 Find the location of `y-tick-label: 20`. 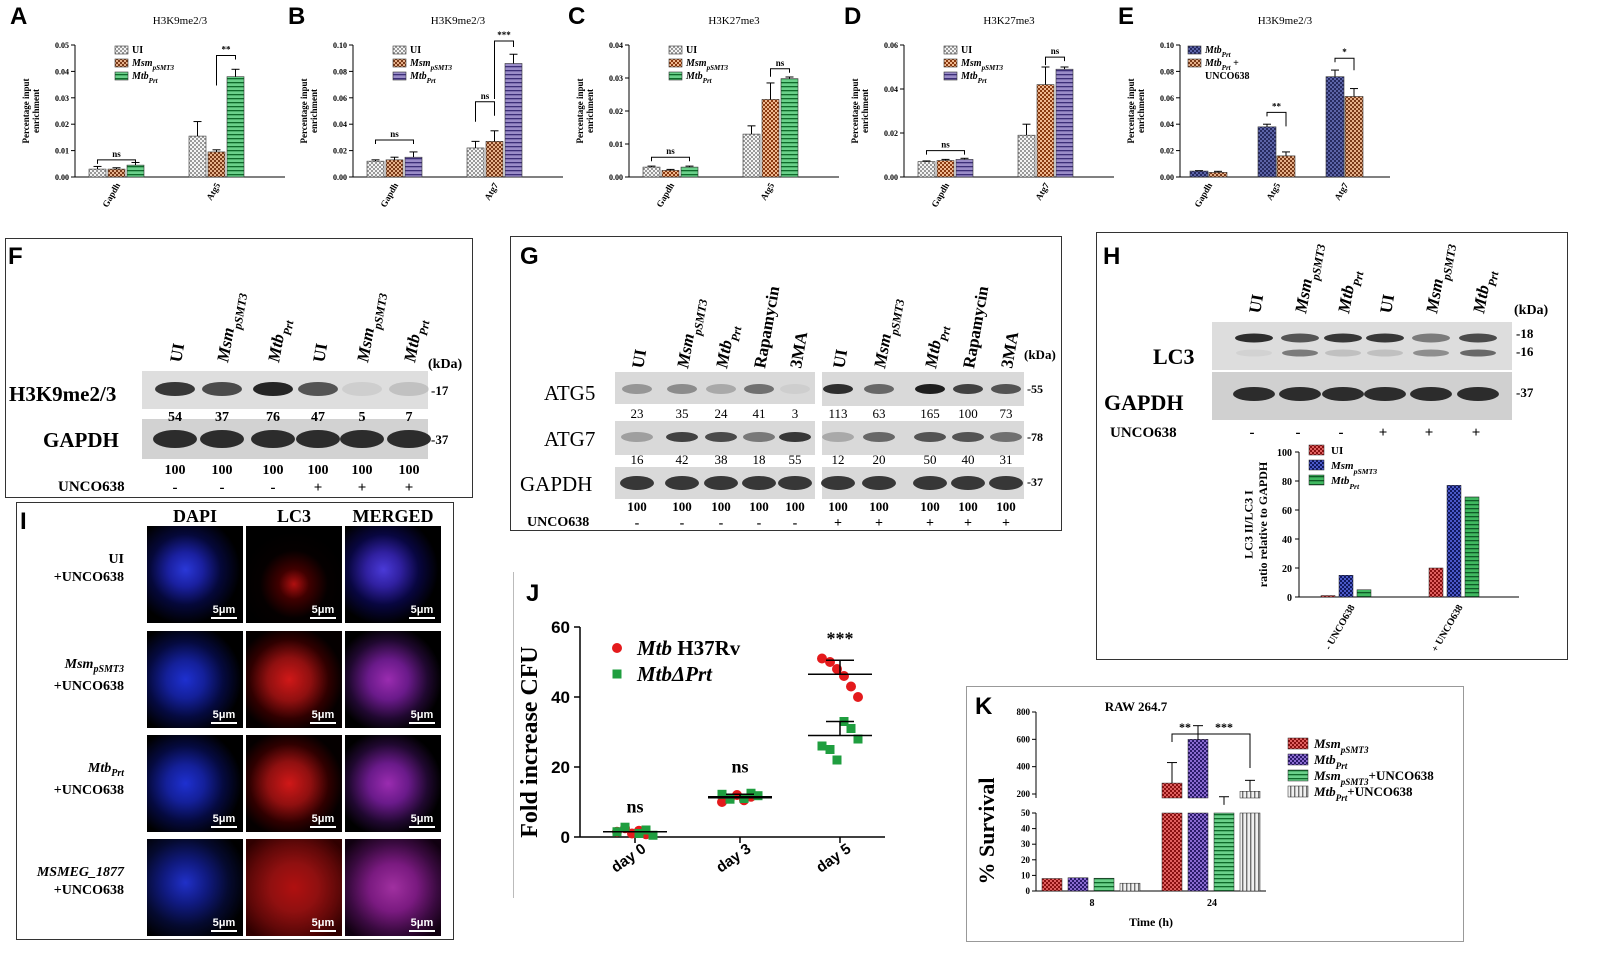

y-tick-label: 20 is located at coordinates (1287, 569).